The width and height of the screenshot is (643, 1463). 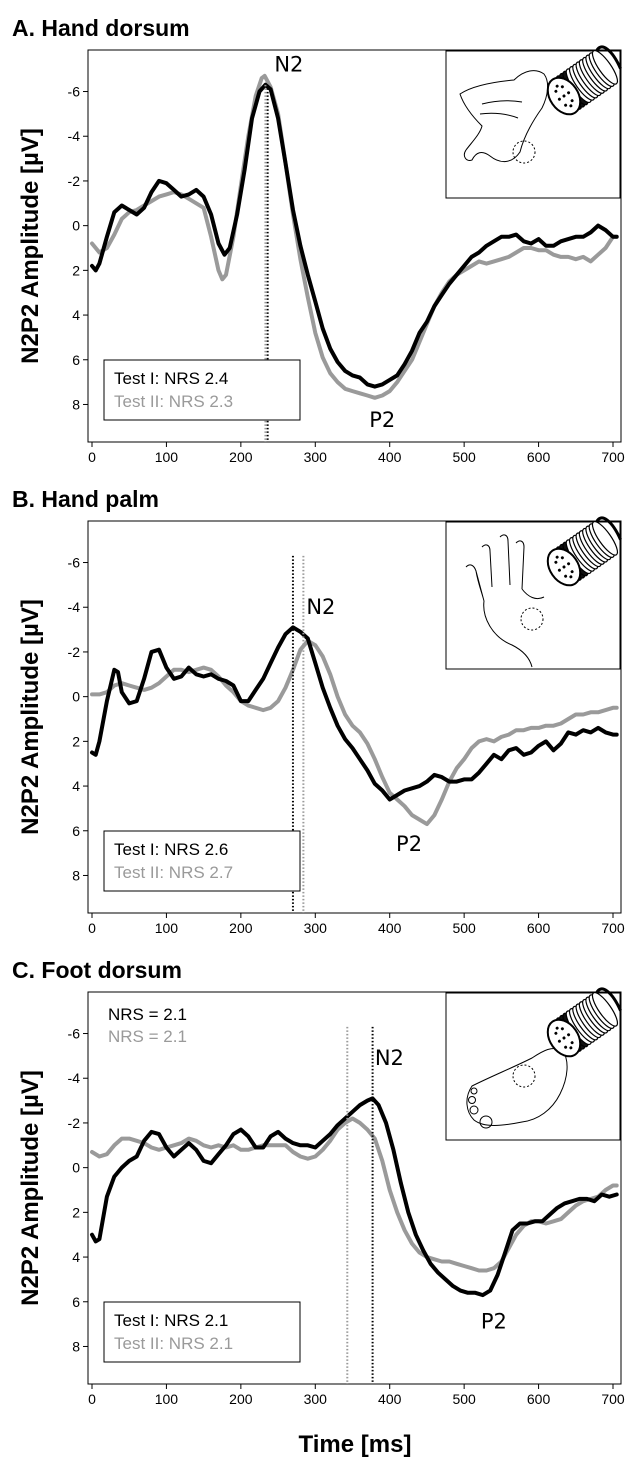 I want to click on hand-dorsum-stimulator-icon, so click(x=540, y=104).